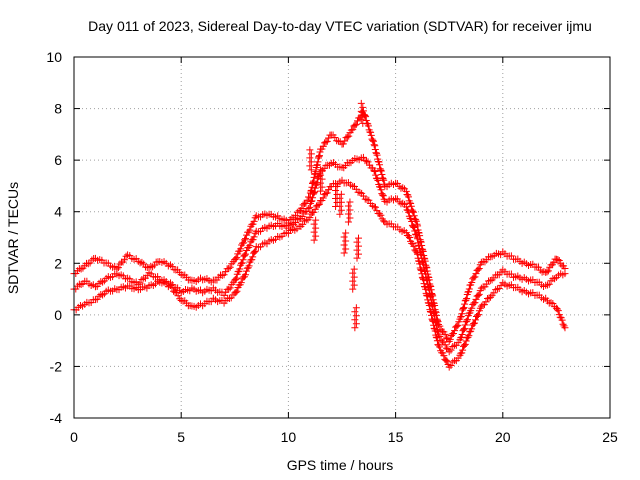 The image size is (640, 480). What do you see at coordinates (56, 418) in the screenshot?
I see `y-tick-label: -4` at bounding box center [56, 418].